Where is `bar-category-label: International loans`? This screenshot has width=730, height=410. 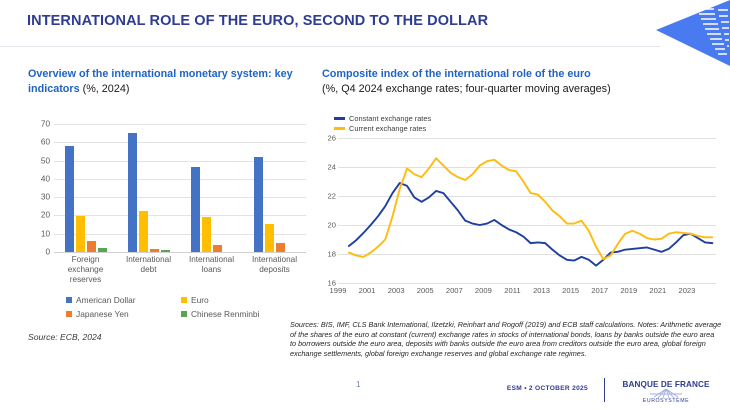
bar-category-label: International loans is located at coordinates (211, 264).